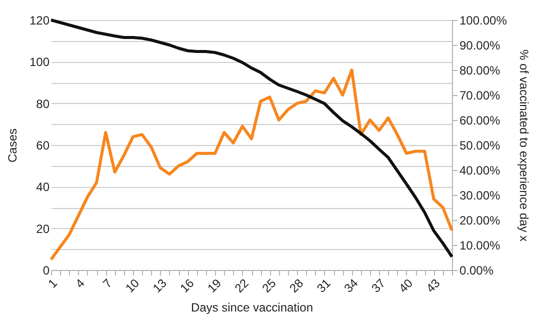  I want to click on x-tick-label: 37, so click(378, 286).